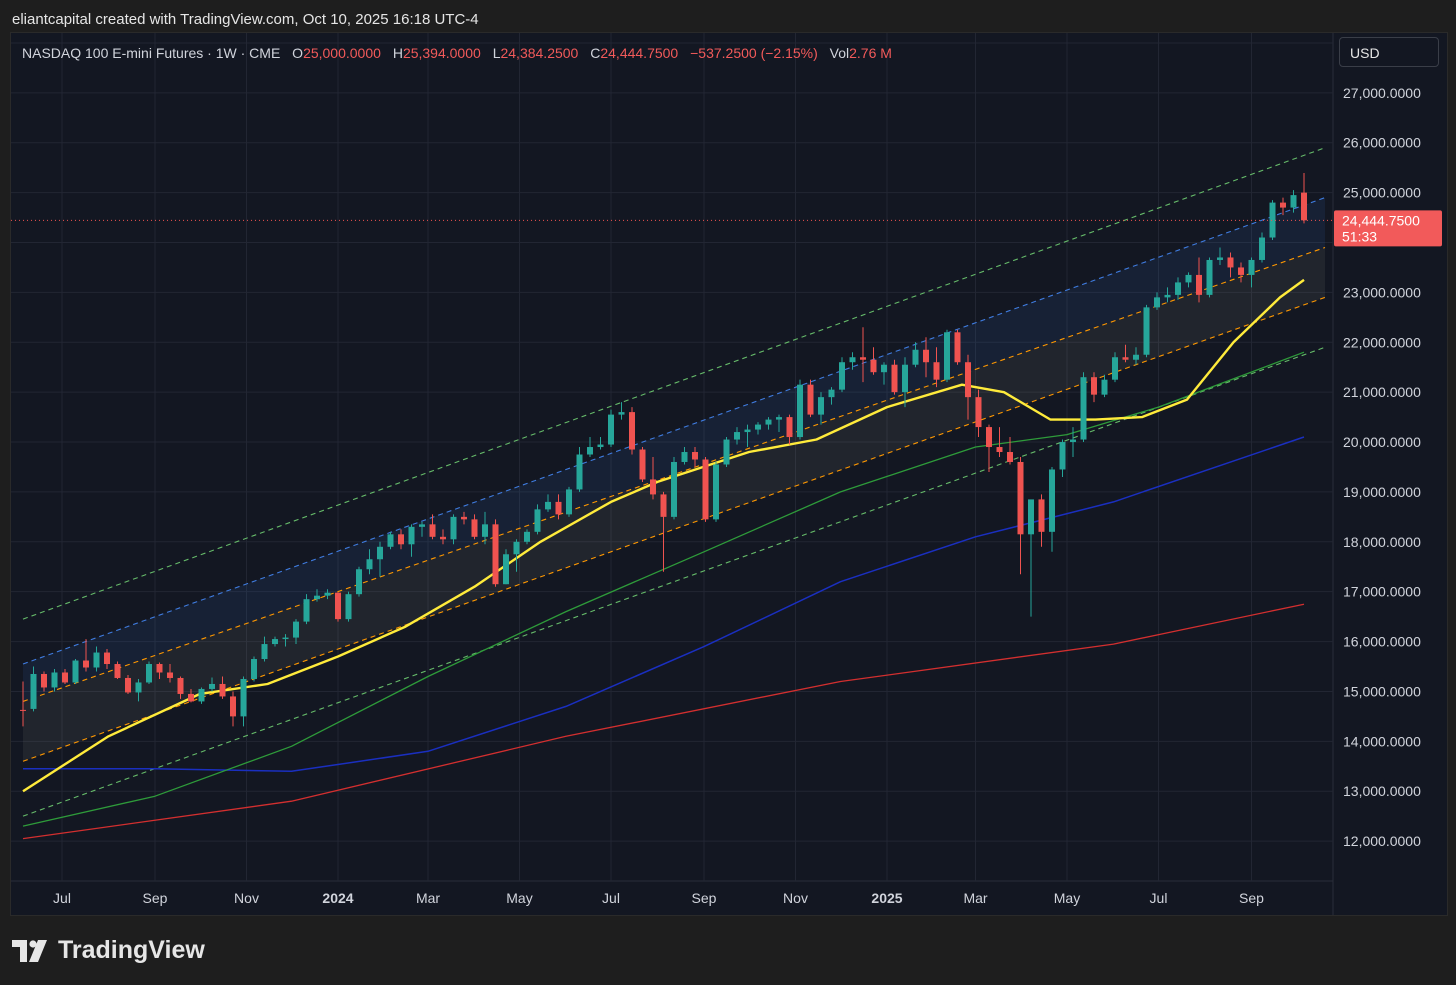 The image size is (1456, 985). I want to click on y-tick-label: 13,000.0000, so click(1382, 791).